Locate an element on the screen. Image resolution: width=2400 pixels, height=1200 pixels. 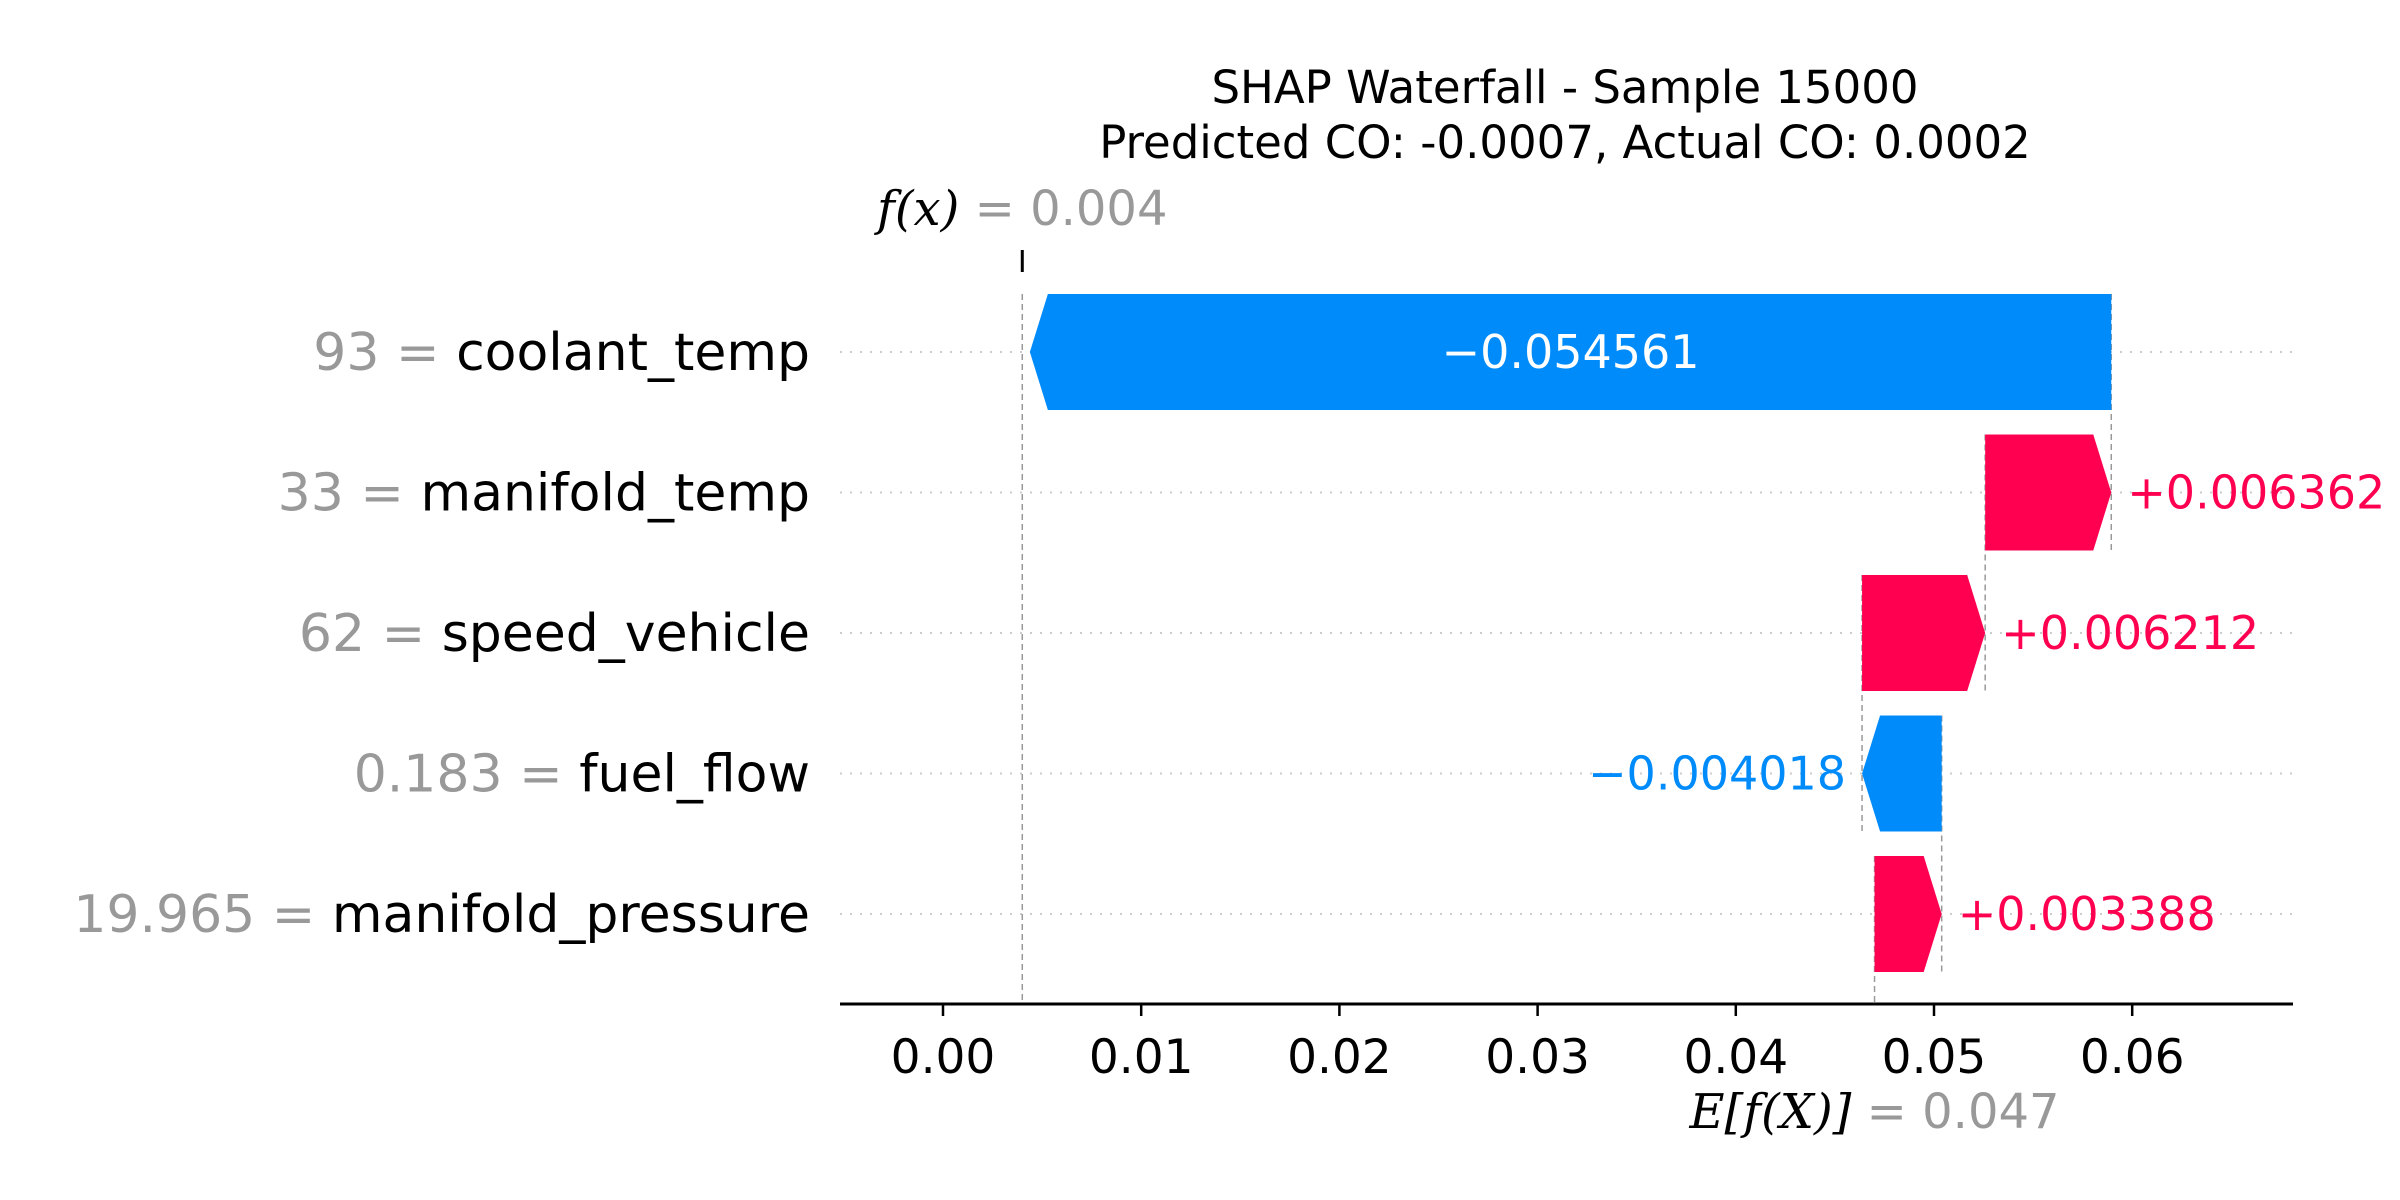
x-tick-label: 0.06 is located at coordinates (2132, 1057).